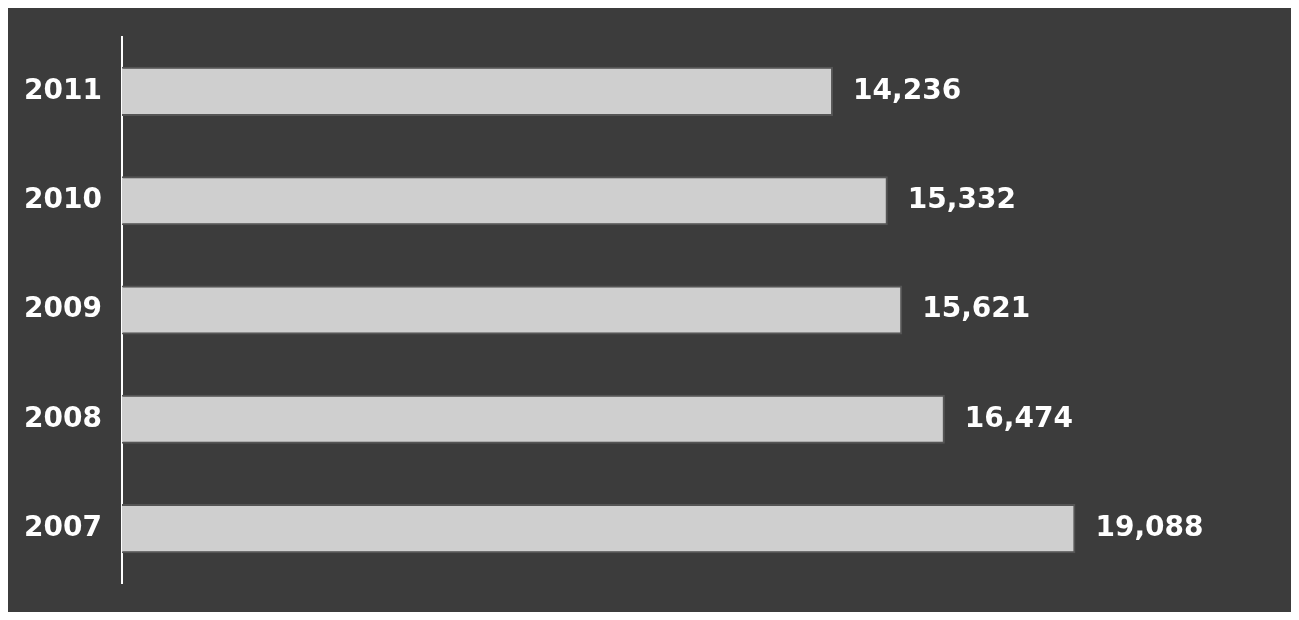 The height and width of the screenshot is (620, 1299). What do you see at coordinates (1018, 417) in the screenshot?
I see `data-label: 16,474` at bounding box center [1018, 417].